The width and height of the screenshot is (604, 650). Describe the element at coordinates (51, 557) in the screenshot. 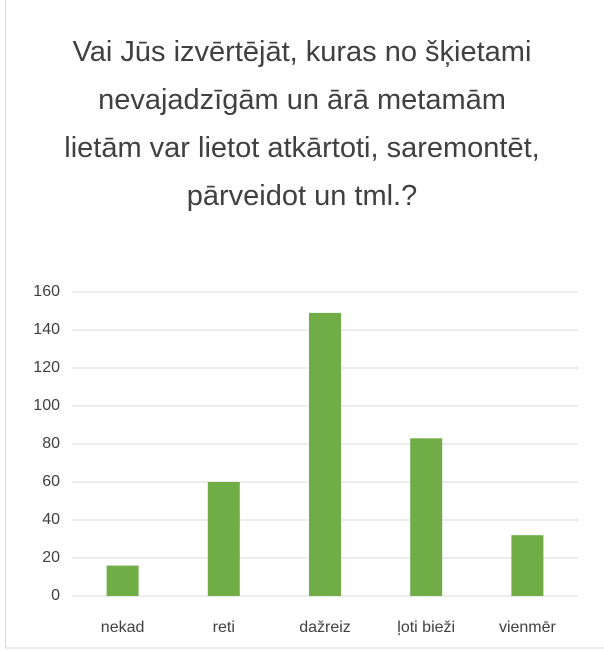

I see `y-tick-label: 20` at that location.